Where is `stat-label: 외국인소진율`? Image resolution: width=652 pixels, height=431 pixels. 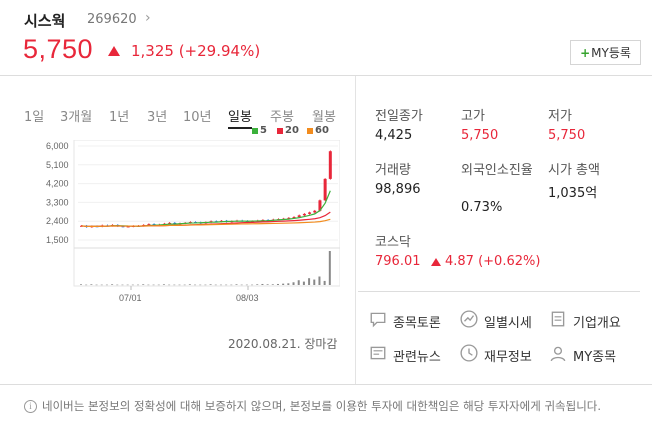 stat-label: 외국인소진율 is located at coordinates (497, 170).